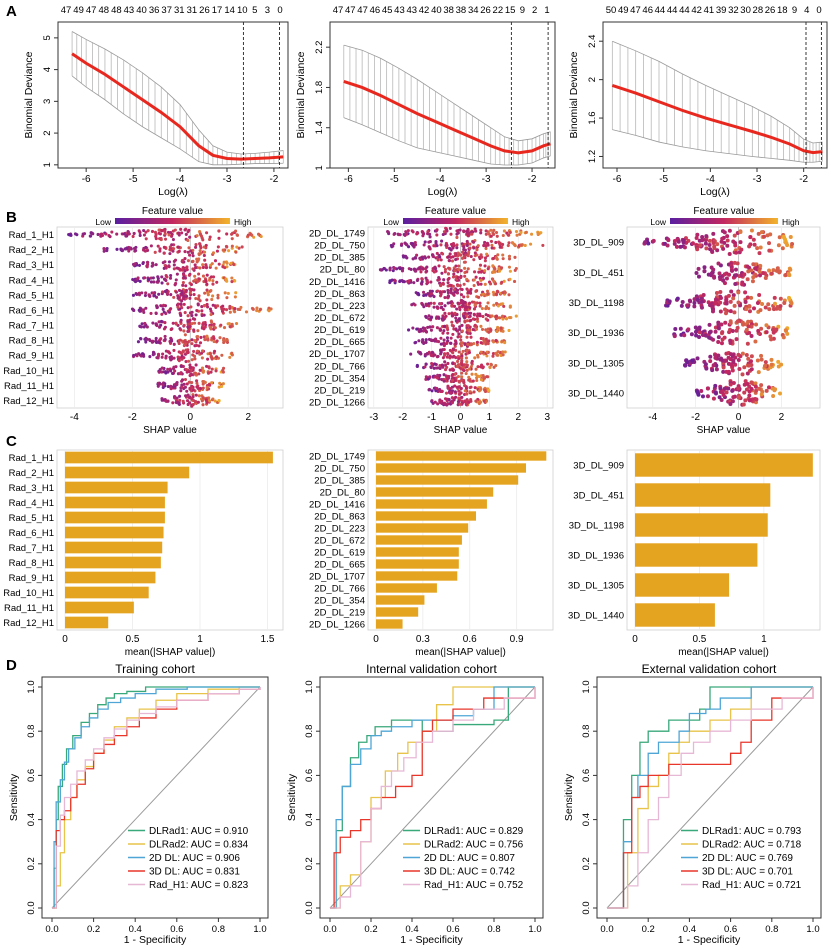 The width and height of the screenshot is (831, 950). I want to click on plot-frame, so click(709, 797).